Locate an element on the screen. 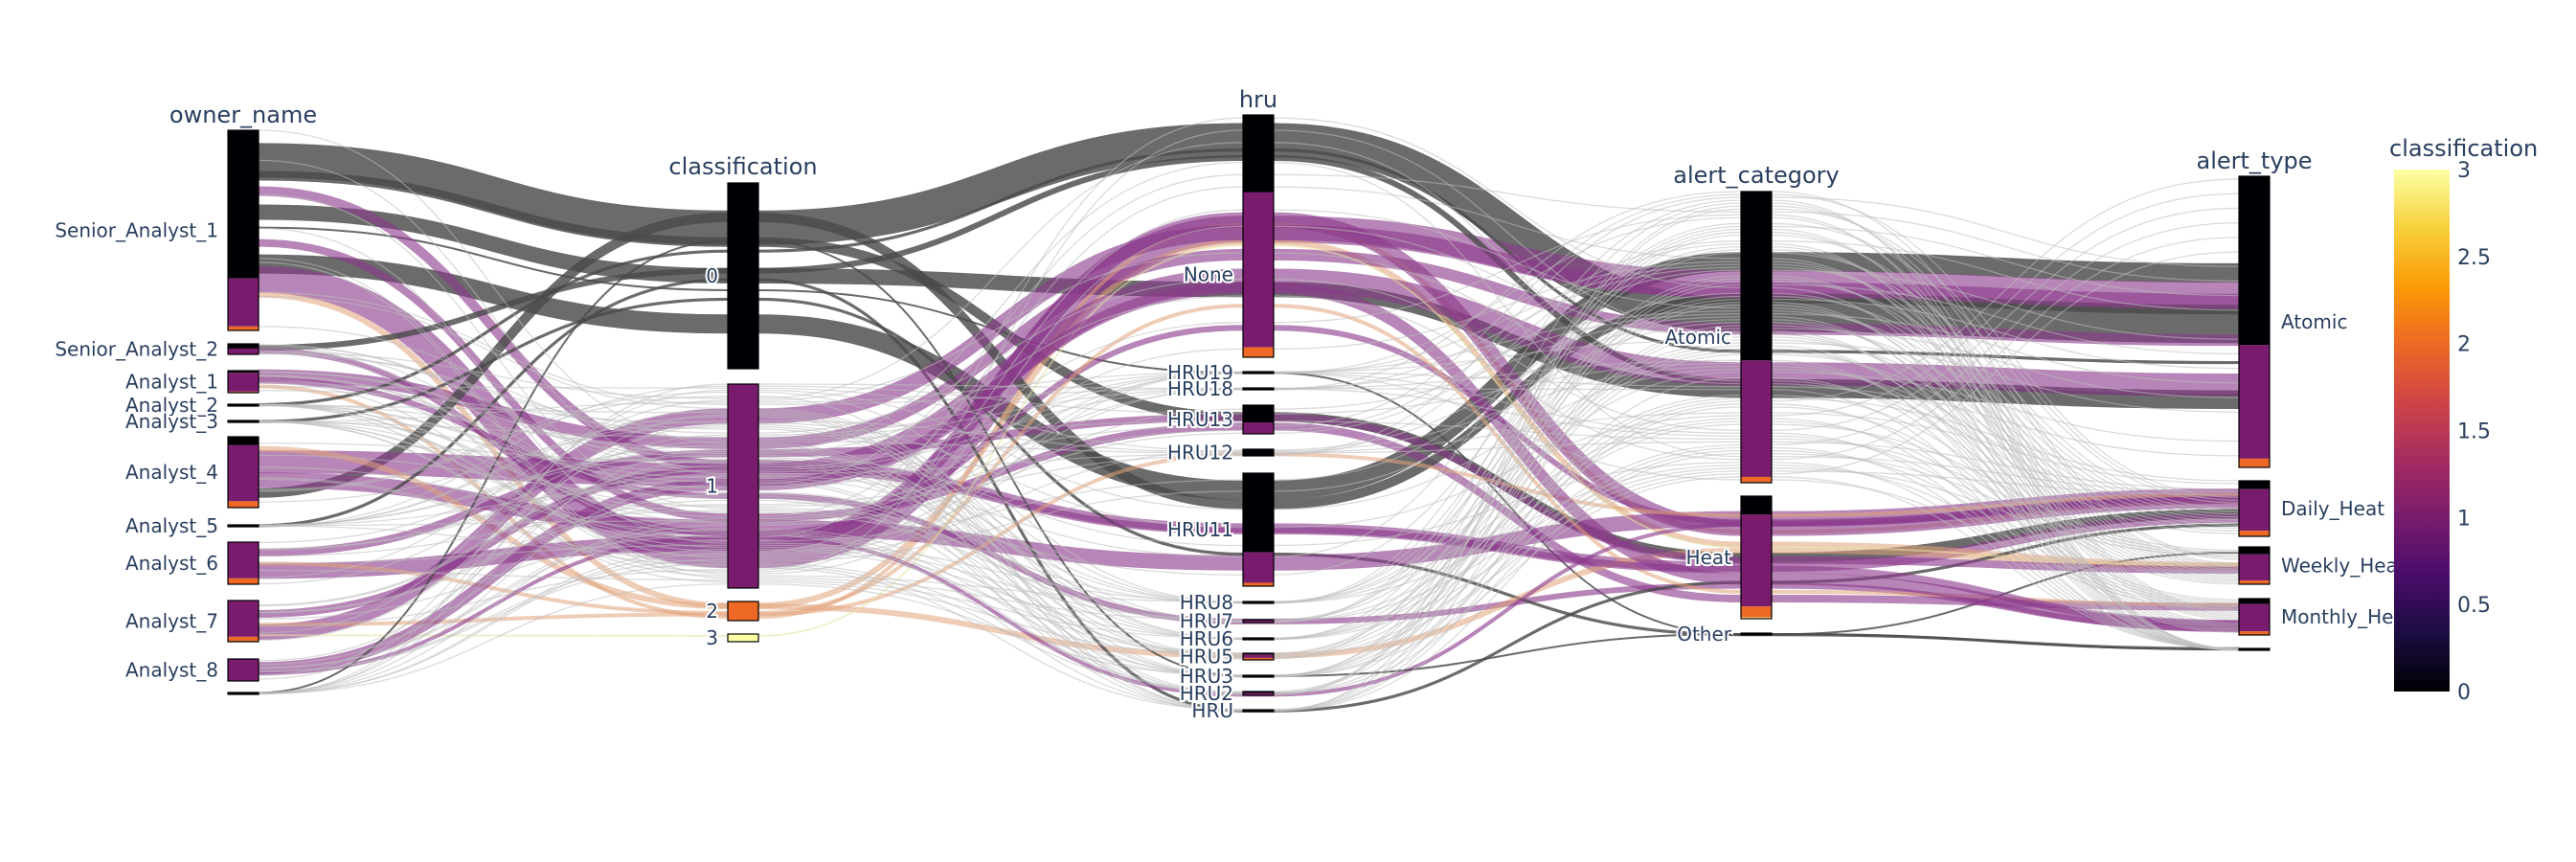  dimension-title: hru is located at coordinates (1258, 100).